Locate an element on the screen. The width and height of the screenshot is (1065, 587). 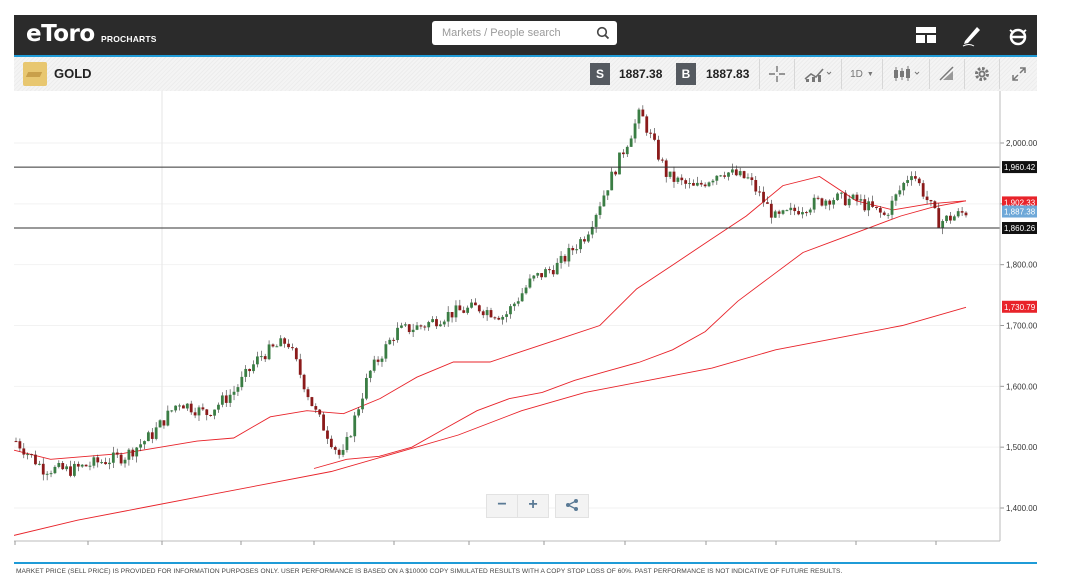
crosshair-button is located at coordinates (776, 74).